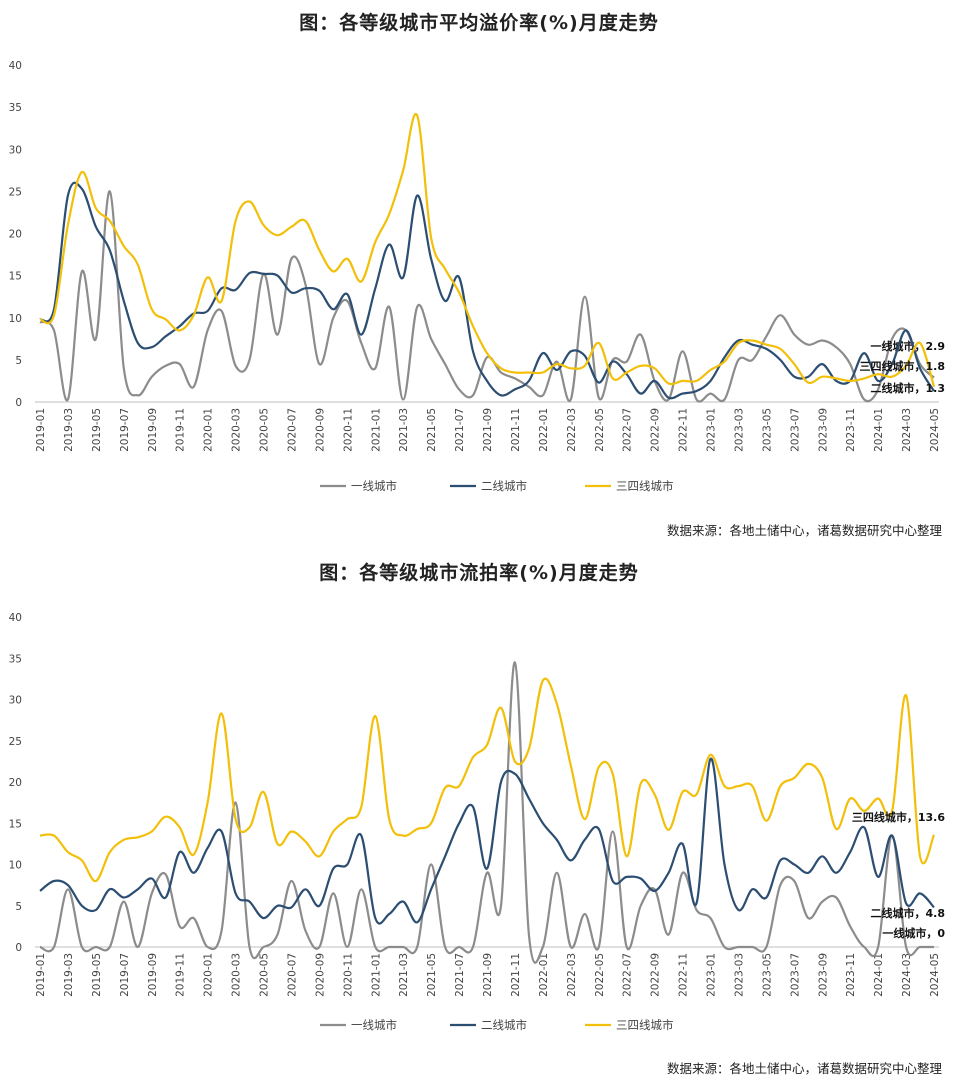  Describe the element at coordinates (479, 573) in the screenshot. I see `chart-title: 图：各等级城市流拍率(%)月度走势` at that location.